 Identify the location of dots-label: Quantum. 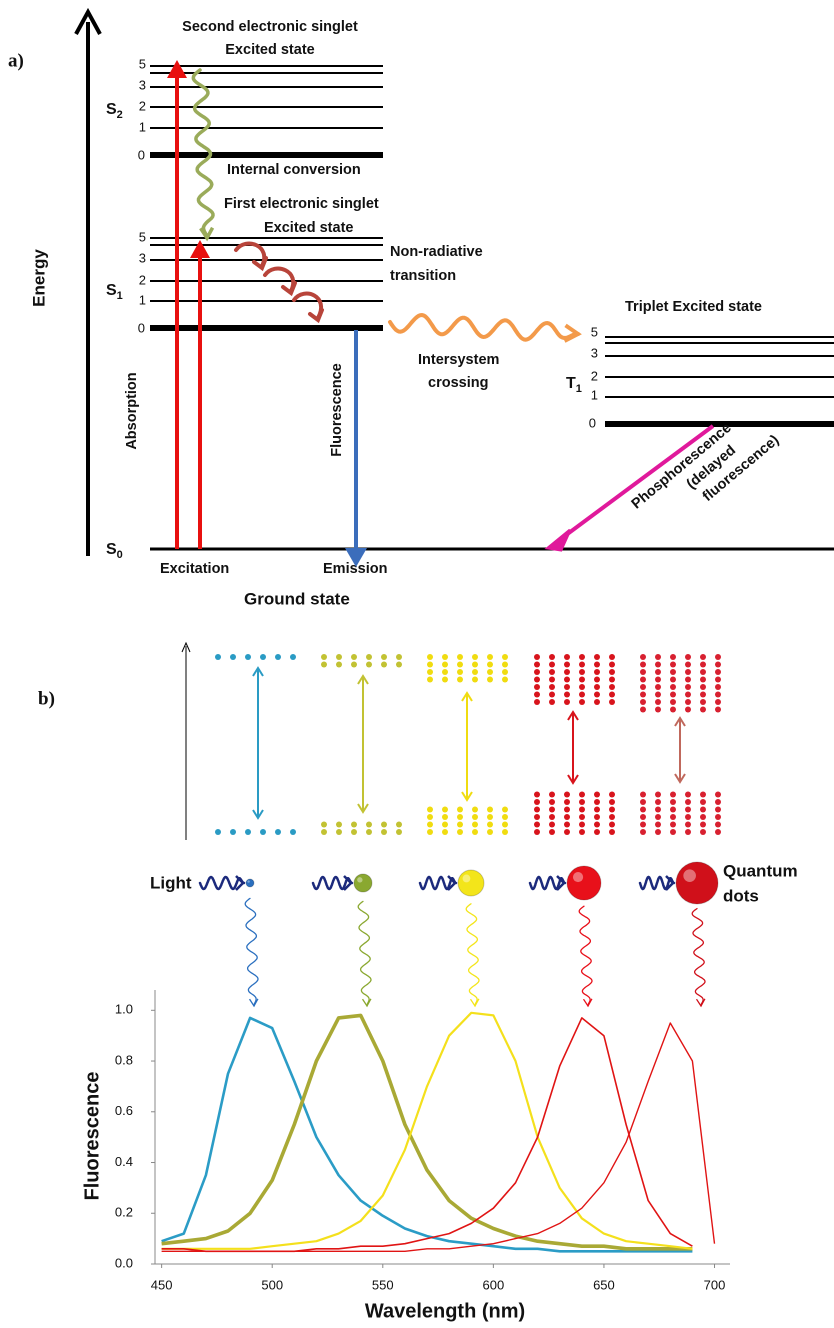
(760, 870).